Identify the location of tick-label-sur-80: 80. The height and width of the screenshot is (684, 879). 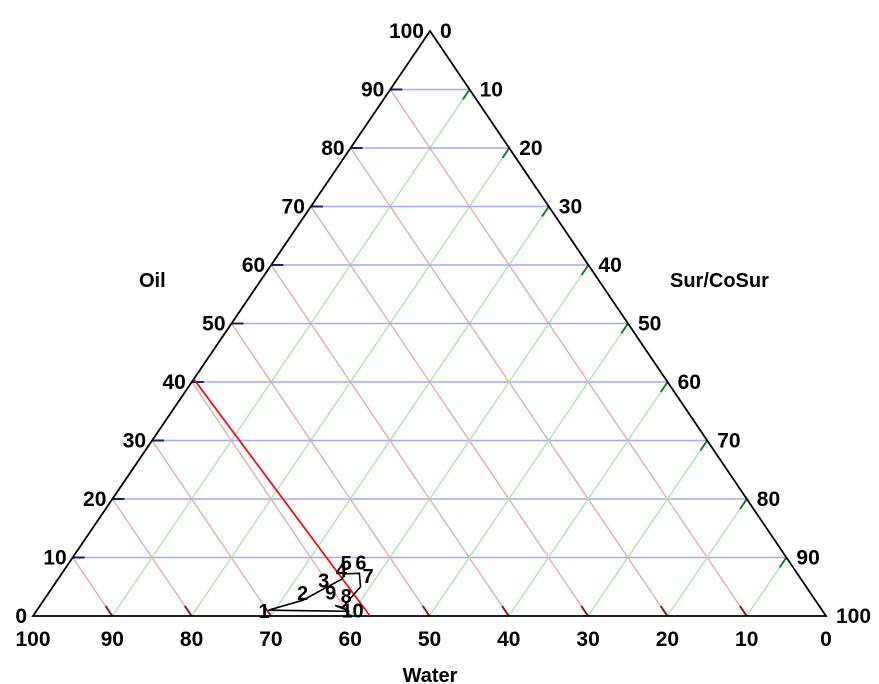
(768, 499).